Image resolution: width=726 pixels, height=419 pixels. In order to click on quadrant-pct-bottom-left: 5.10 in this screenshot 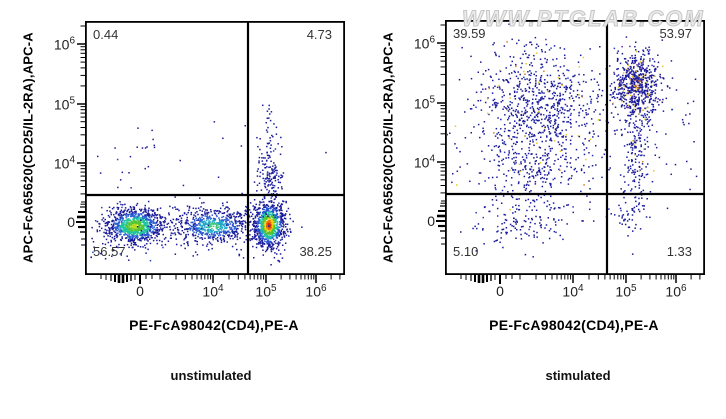, I will do `click(466, 251)`.